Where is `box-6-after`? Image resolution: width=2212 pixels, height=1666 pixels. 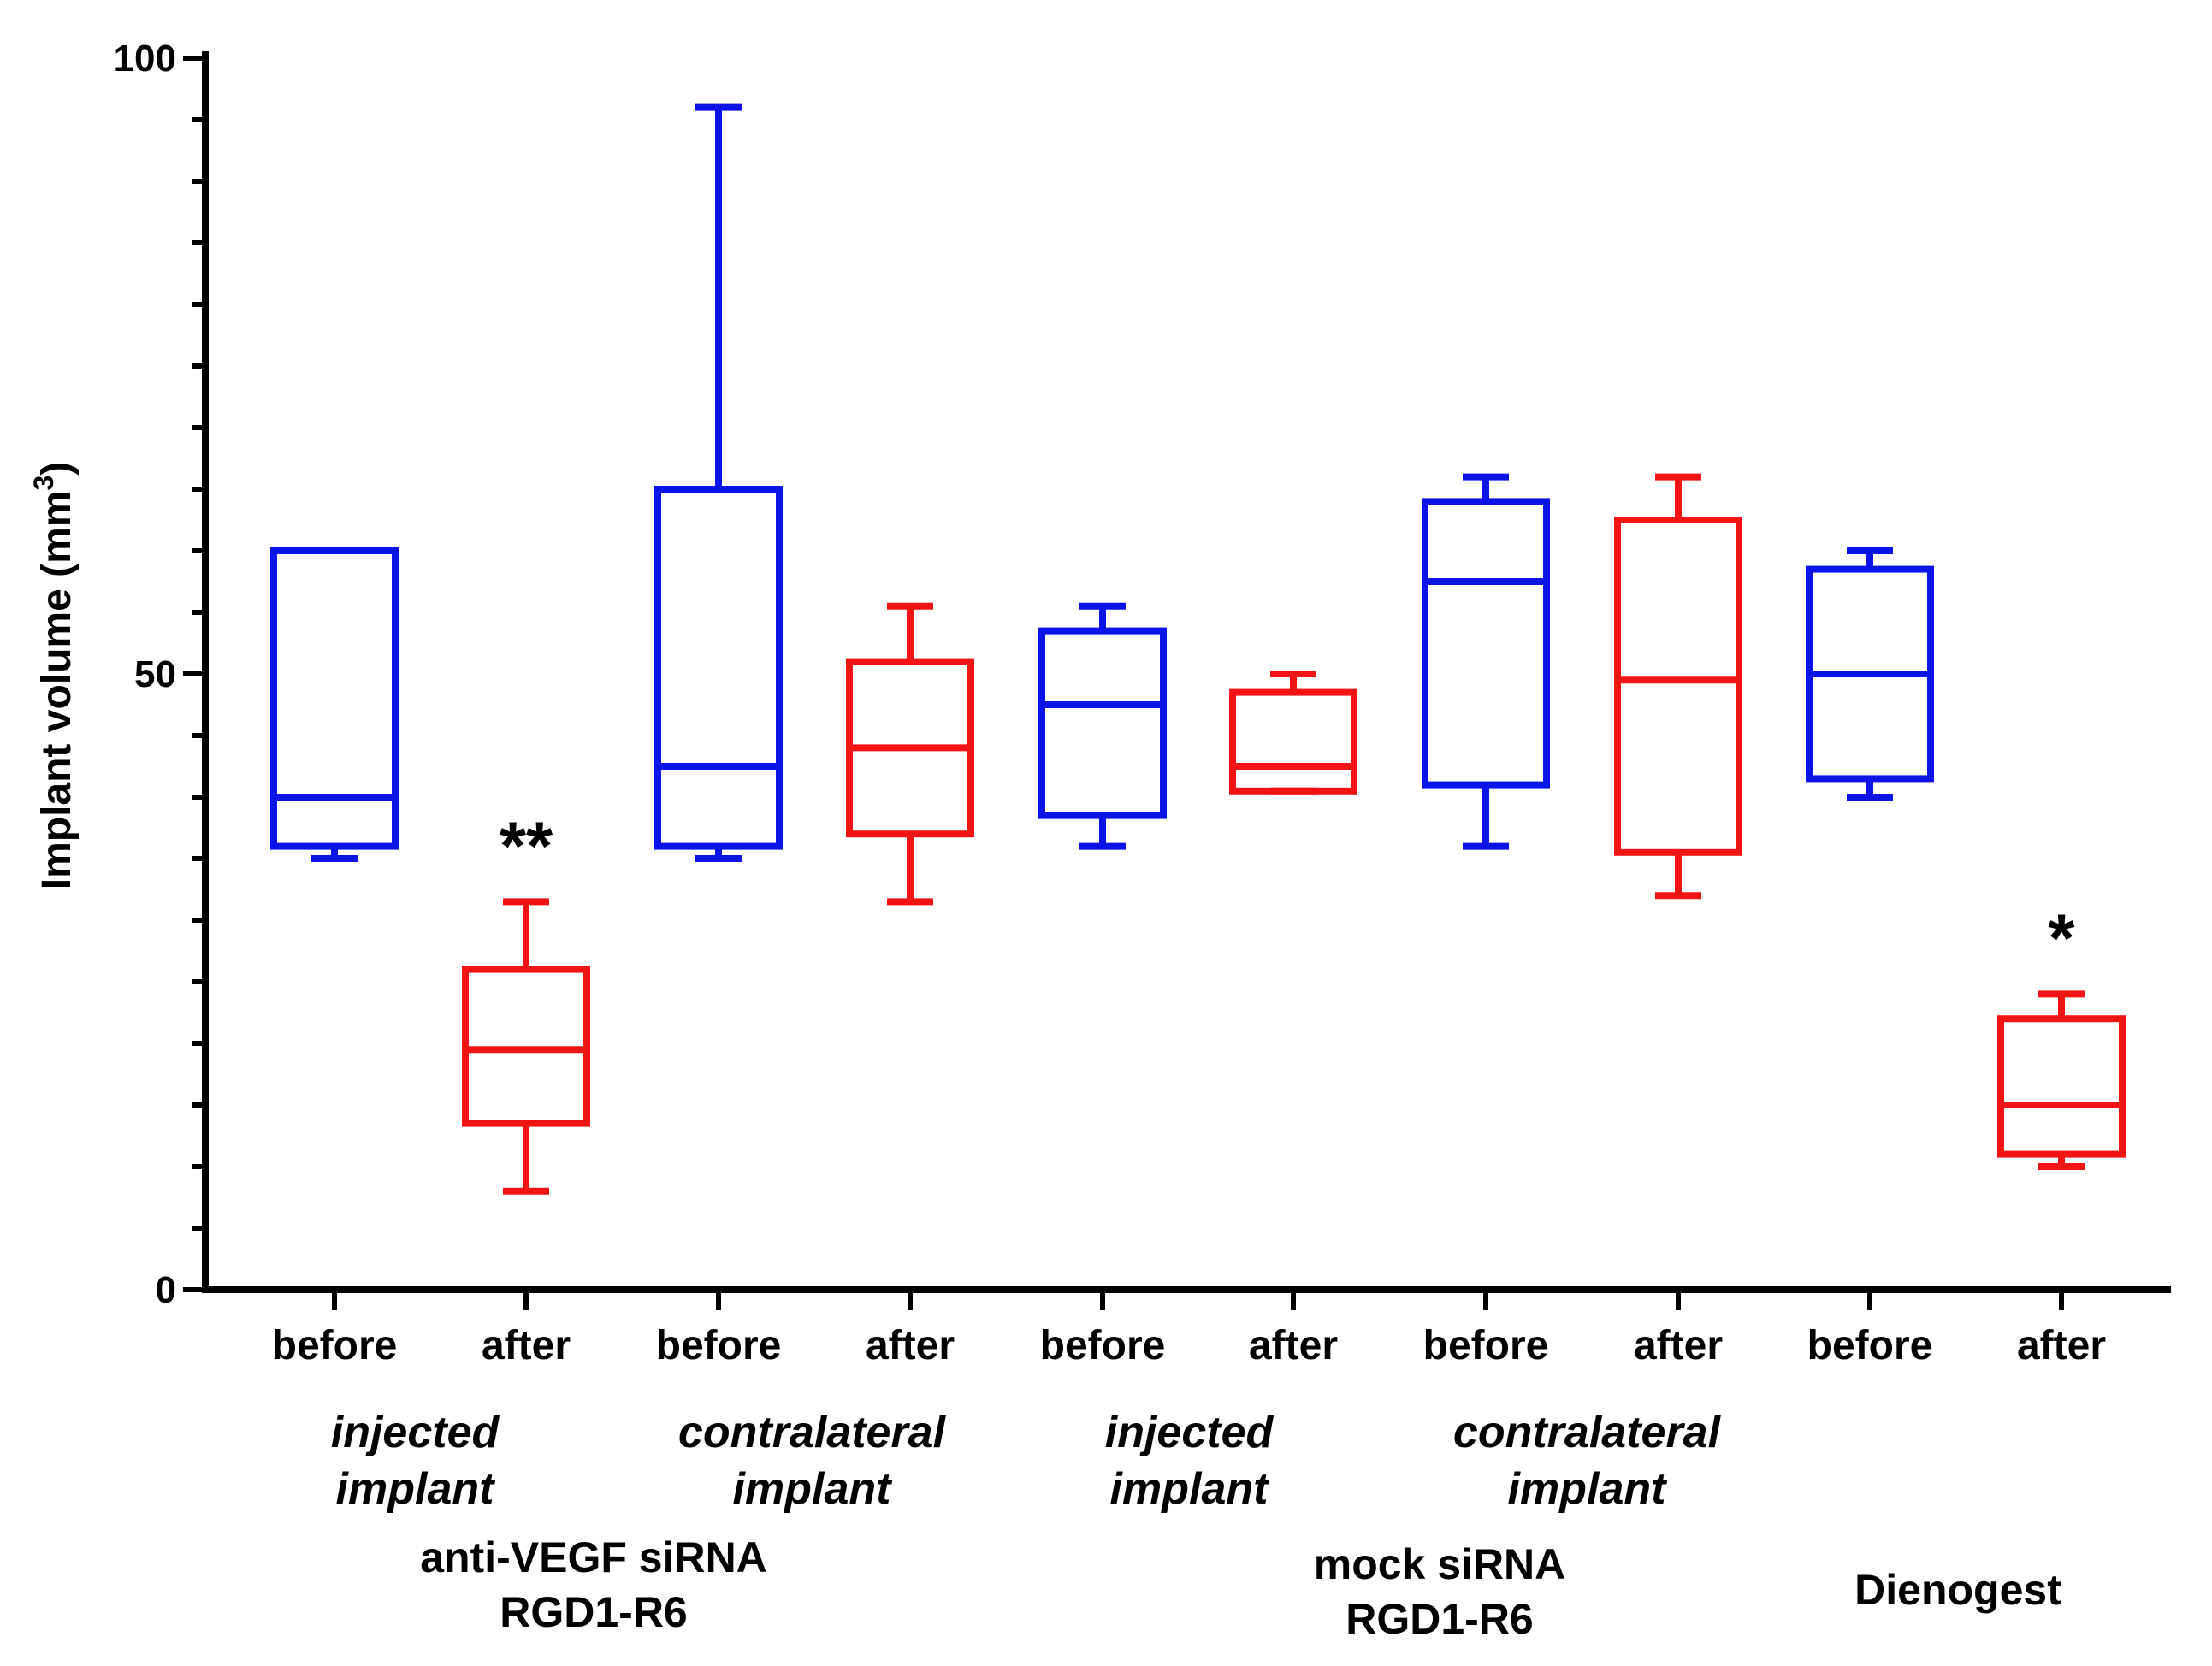
box-6-after is located at coordinates (1293, 733).